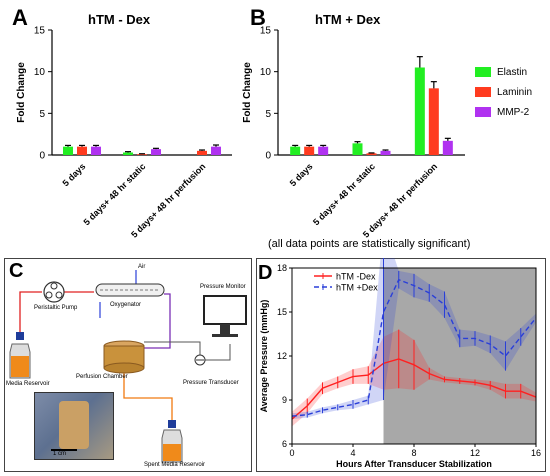 The width and height of the screenshot is (550, 476). I want to click on tubing-orange, so click(148, 398).